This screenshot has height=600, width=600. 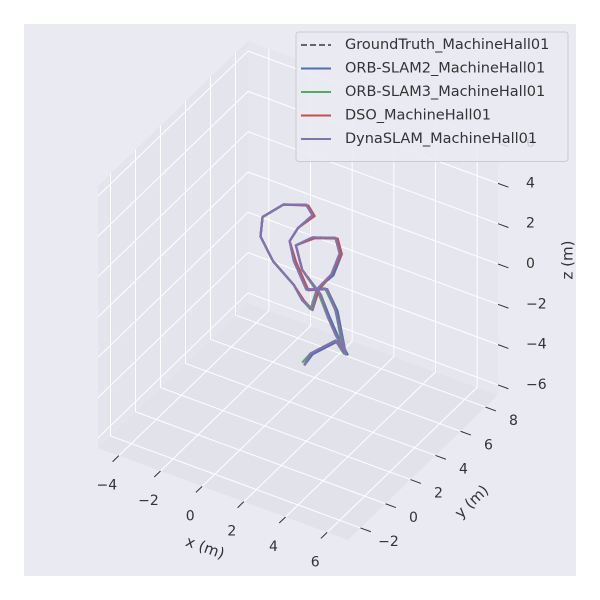 What do you see at coordinates (536, 385) in the screenshot?
I see `z-tick-label: −6` at bounding box center [536, 385].